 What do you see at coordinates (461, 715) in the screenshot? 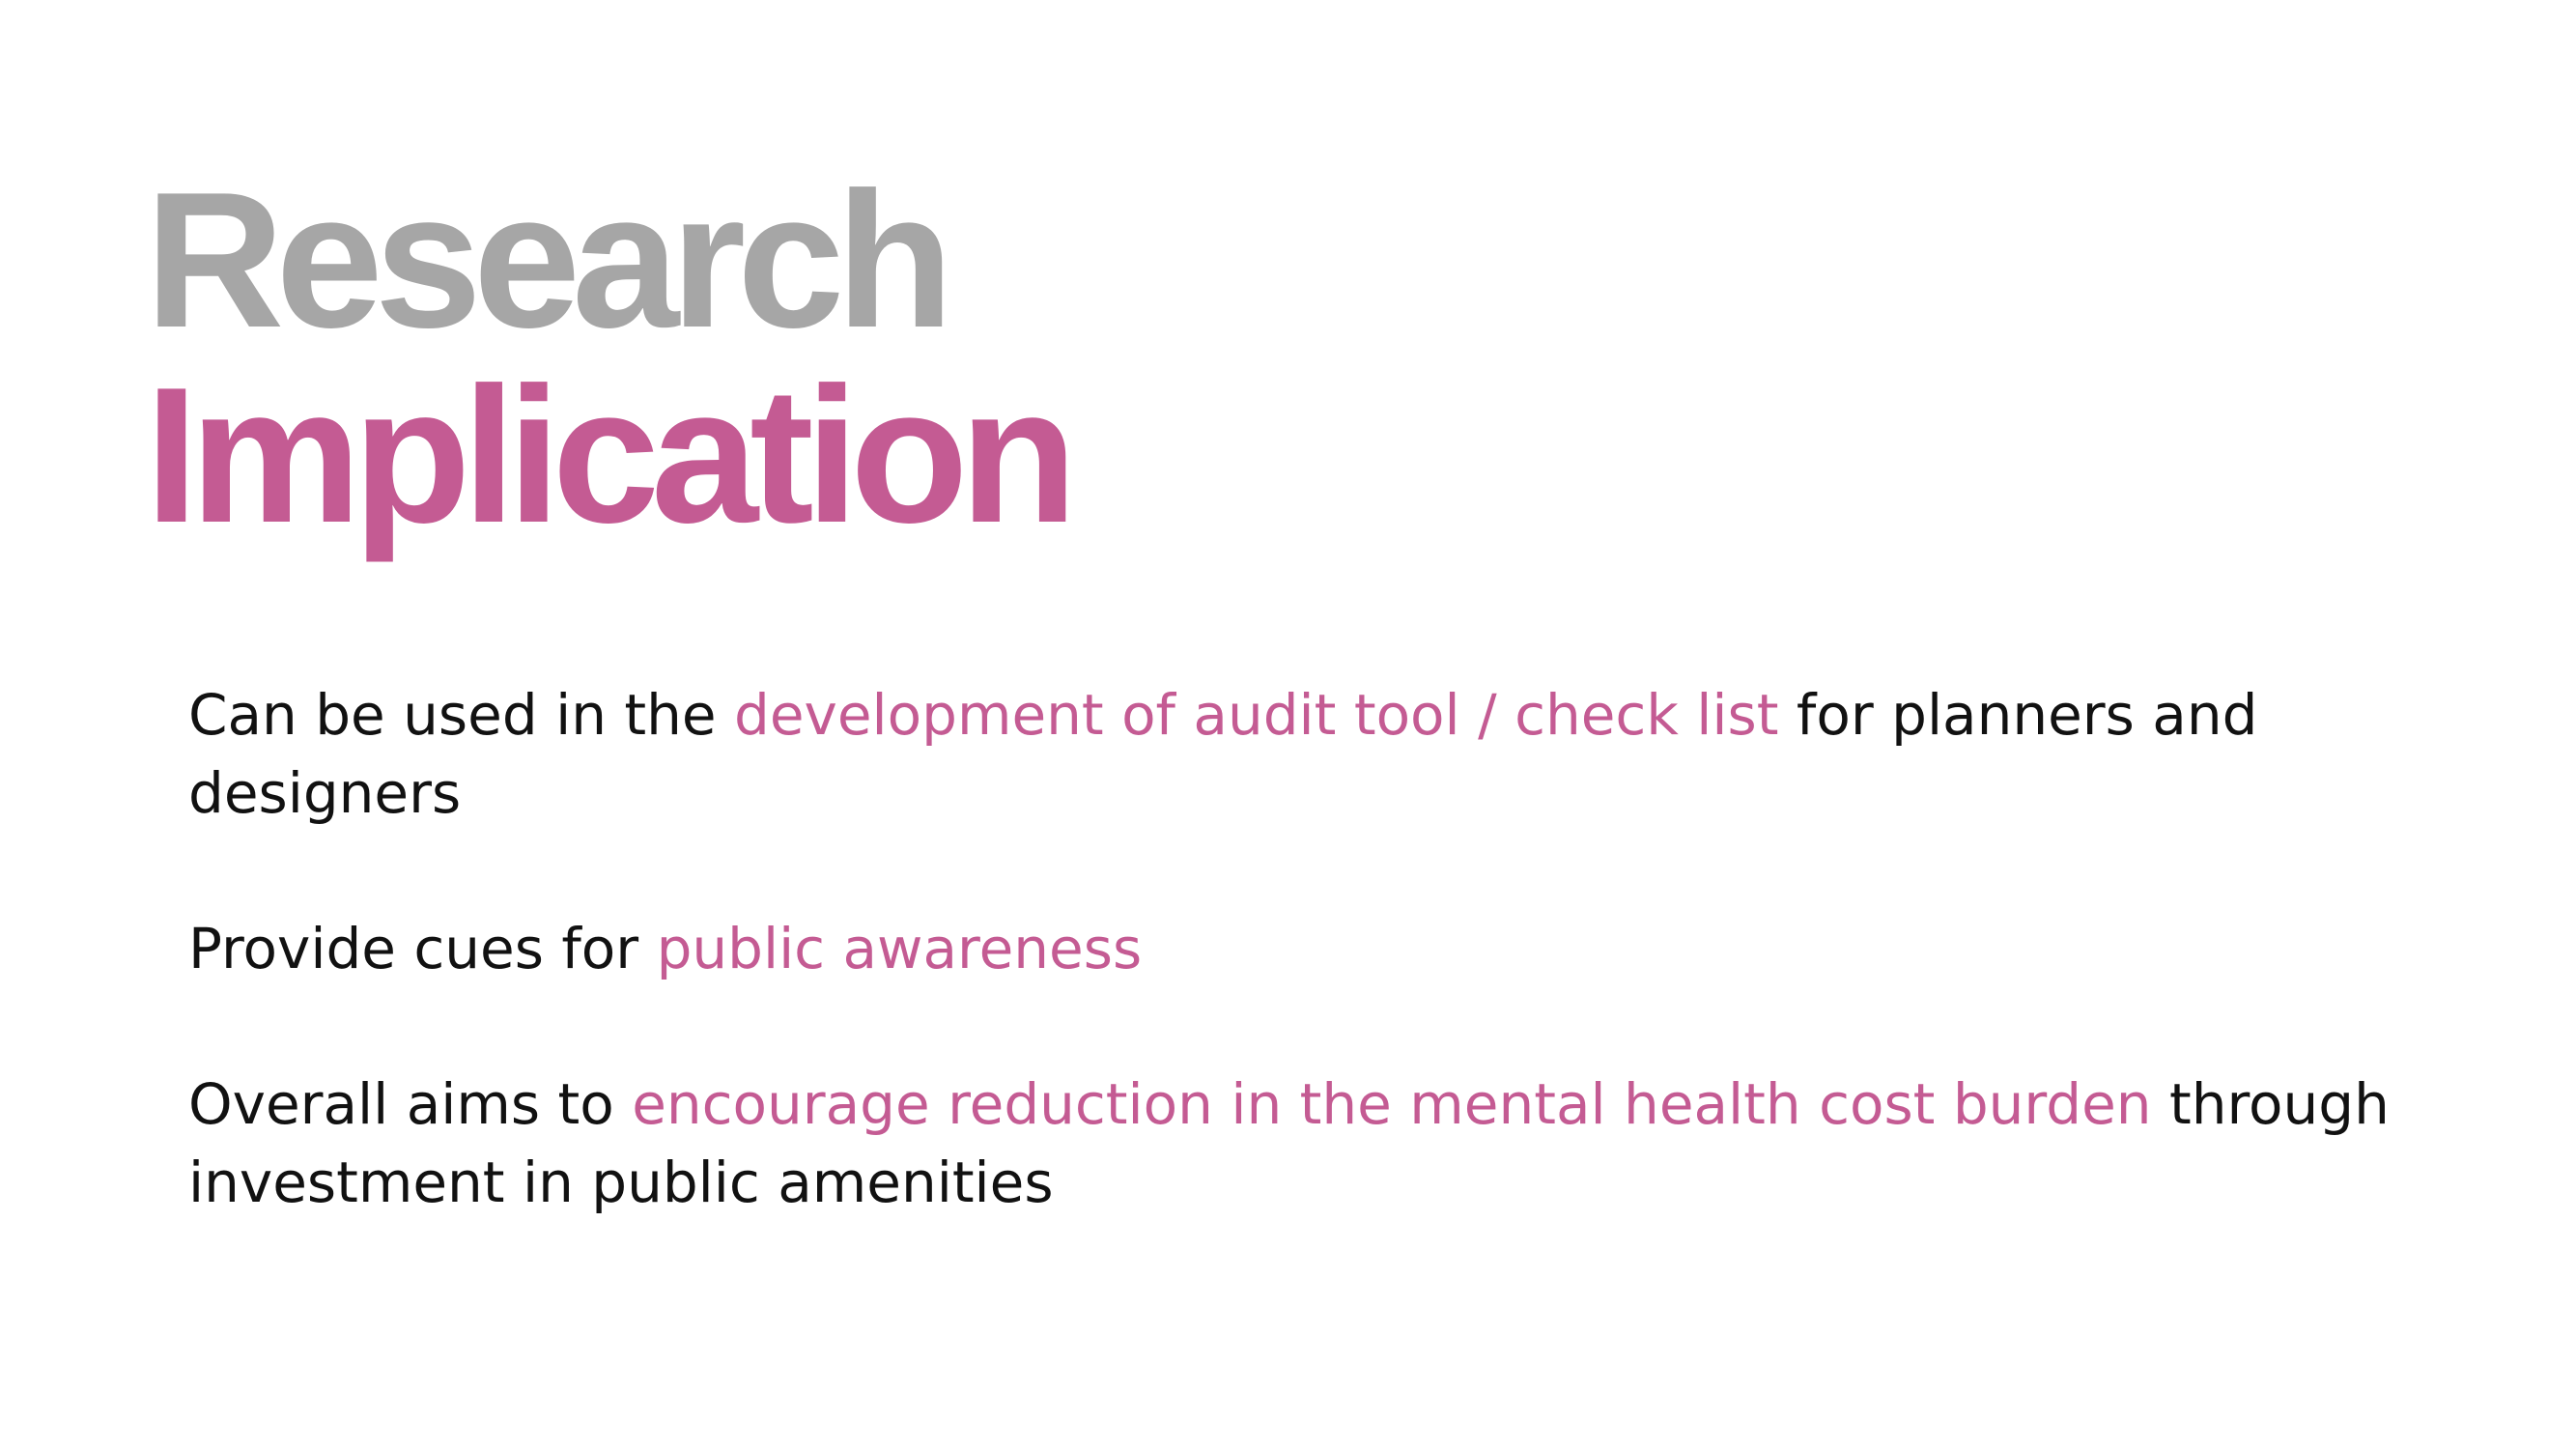
I see `point-1-text: Can be used in the` at bounding box center [461, 715].